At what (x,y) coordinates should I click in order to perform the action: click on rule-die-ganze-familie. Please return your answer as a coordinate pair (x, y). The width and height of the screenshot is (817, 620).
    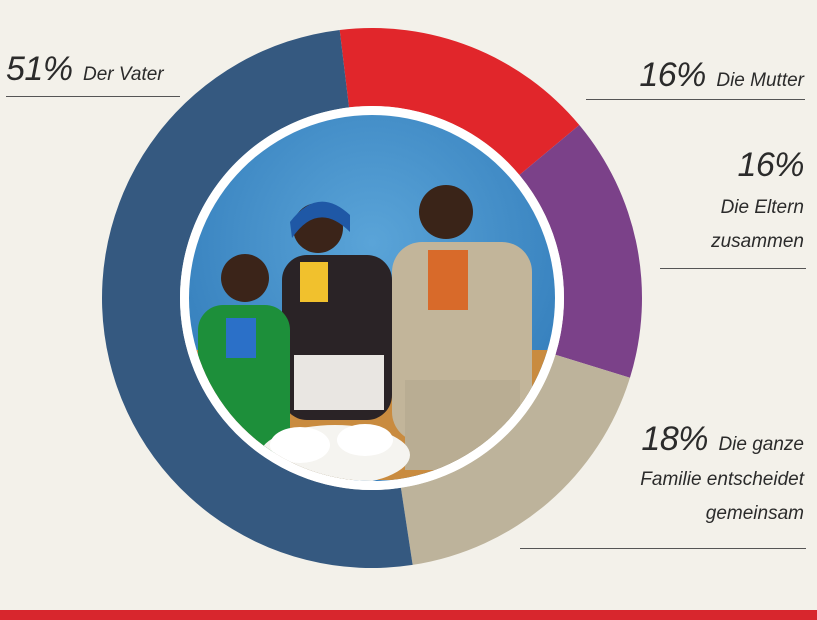
    Looking at the image, I should click on (663, 548).